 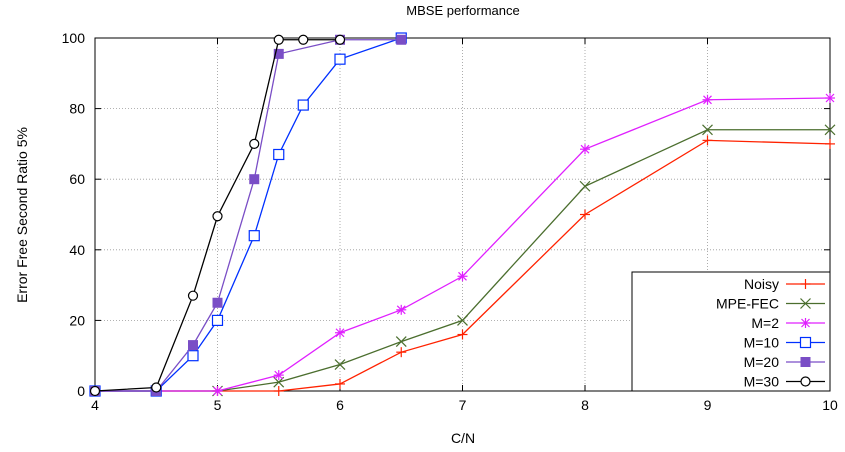 I want to click on y-tick-label: 20, so click(x=77, y=320).